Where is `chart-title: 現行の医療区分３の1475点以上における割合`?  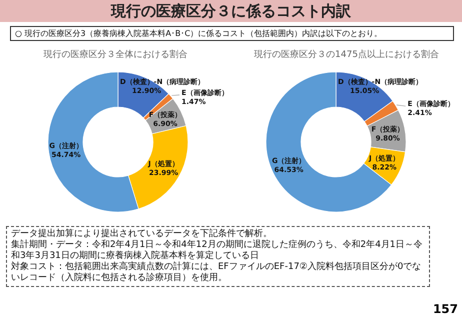
chart-title: 現行の医療区分３の1475点以上における割合 is located at coordinates (346, 54).